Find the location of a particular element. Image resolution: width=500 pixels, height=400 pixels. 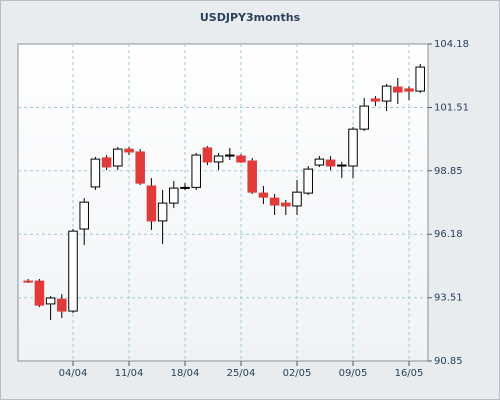

y-tick-label: 90.85 is located at coordinates (448, 361).